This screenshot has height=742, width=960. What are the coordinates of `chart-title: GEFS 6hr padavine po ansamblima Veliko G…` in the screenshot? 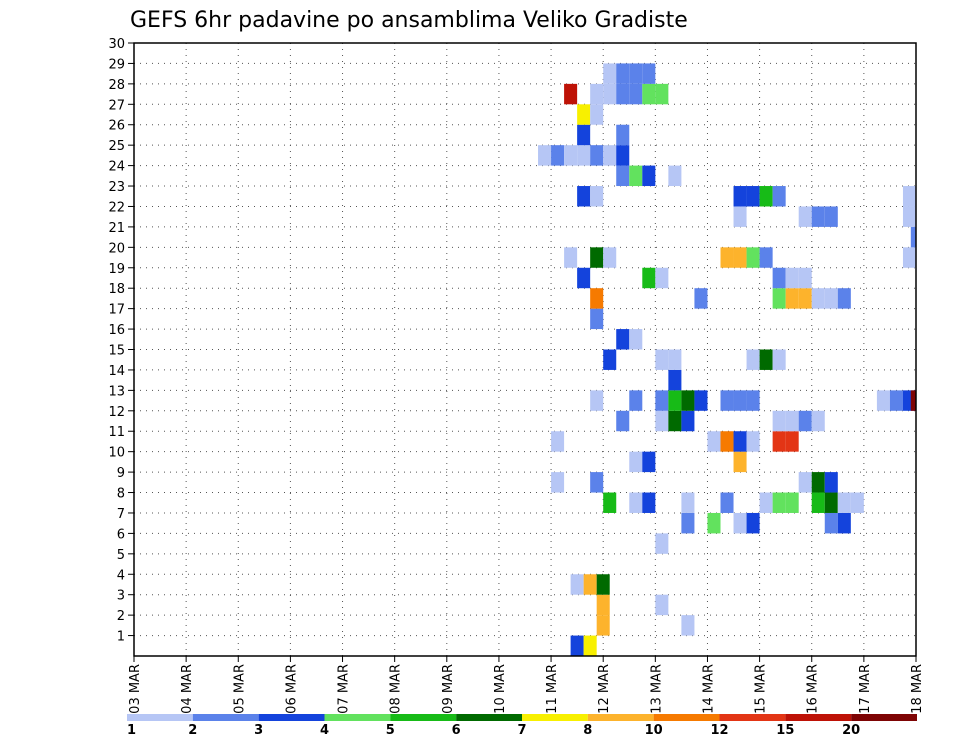 It's located at (409, 20).